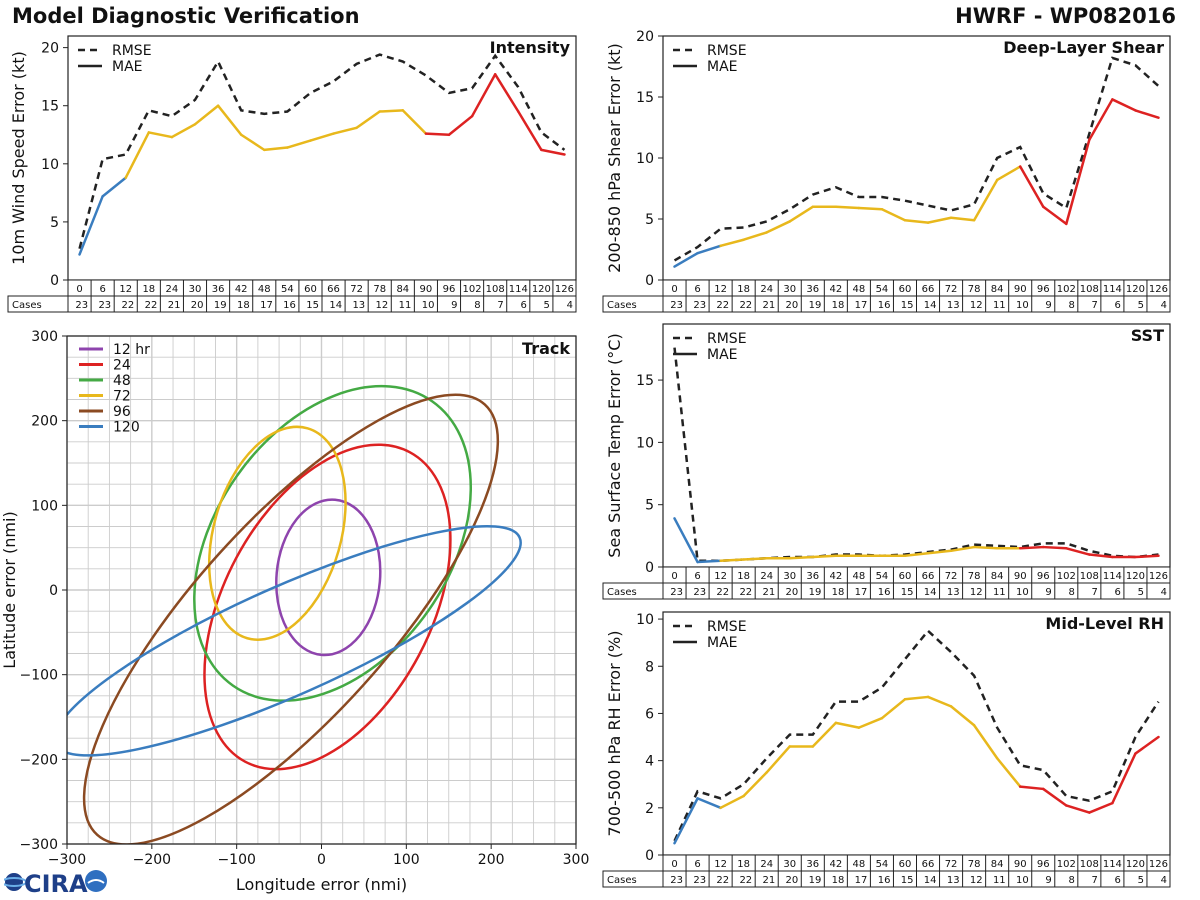 This screenshot has width=1200, height=900. What do you see at coordinates (546, 348) in the screenshot?
I see `chart-title: Track` at bounding box center [546, 348].